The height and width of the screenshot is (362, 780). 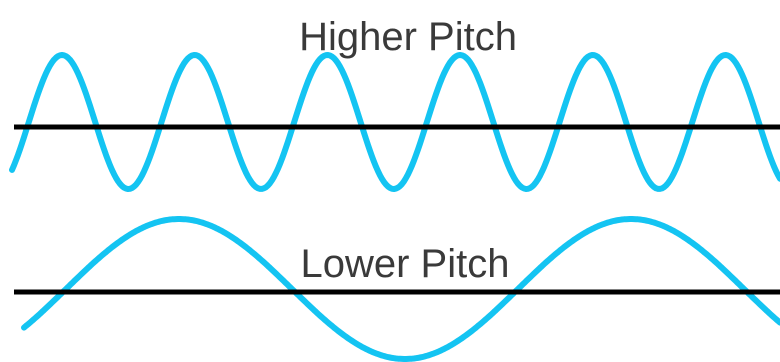 What do you see at coordinates (405, 264) in the screenshot?
I see `lower-pitch-label: Lower Pitch` at bounding box center [405, 264].